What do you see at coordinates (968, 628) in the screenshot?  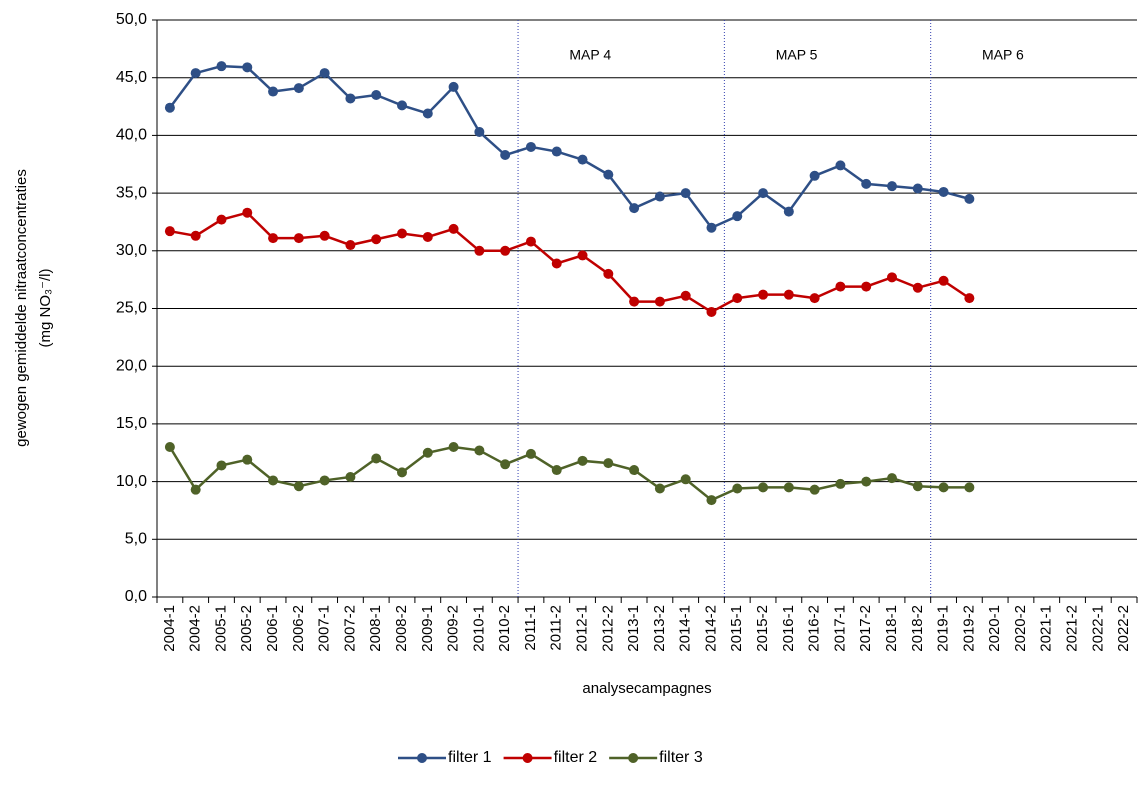 I see `x-tick-label: 2019-2` at bounding box center [968, 628].